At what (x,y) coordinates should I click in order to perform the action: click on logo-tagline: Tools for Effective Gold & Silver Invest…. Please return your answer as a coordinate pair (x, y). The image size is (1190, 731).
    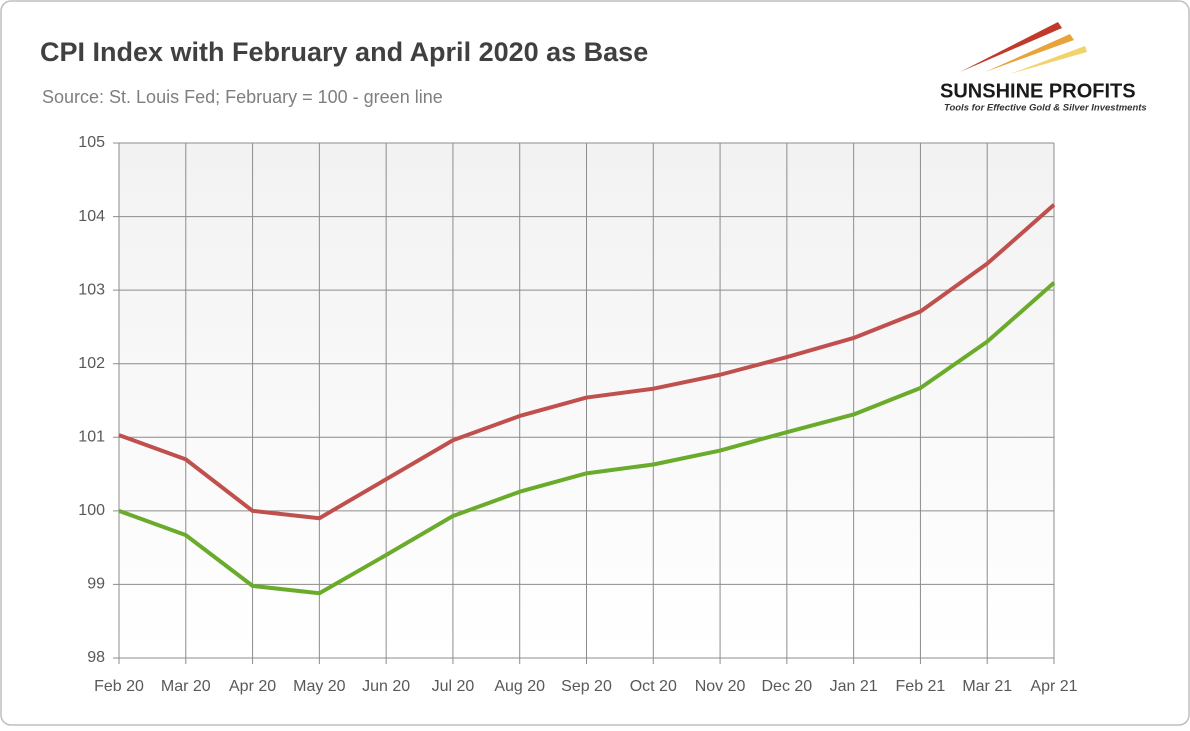
    Looking at the image, I should click on (1045, 108).